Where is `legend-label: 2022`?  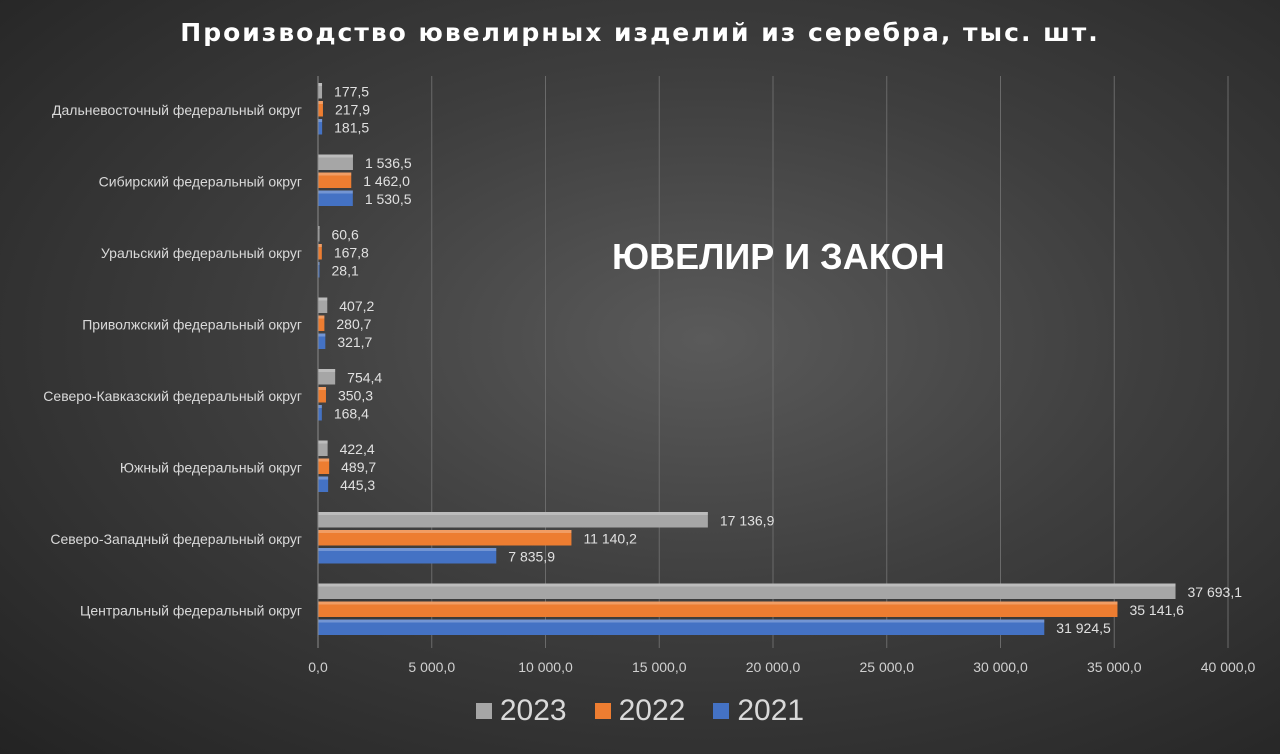 legend-label: 2022 is located at coordinates (652, 710).